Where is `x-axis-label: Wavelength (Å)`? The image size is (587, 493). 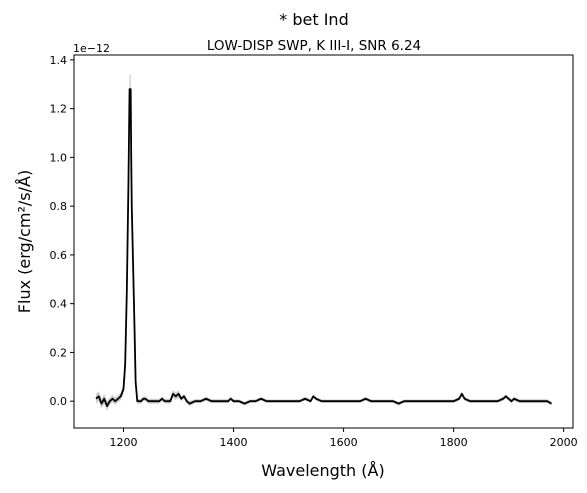
x-axis-label: Wavelength (Å) is located at coordinates (322, 470).